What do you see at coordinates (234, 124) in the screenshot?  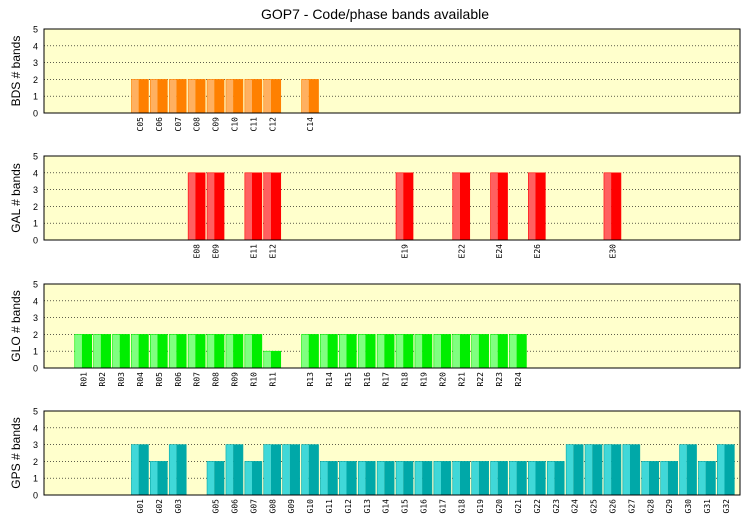 I see `category-label: C10` at bounding box center [234, 124].